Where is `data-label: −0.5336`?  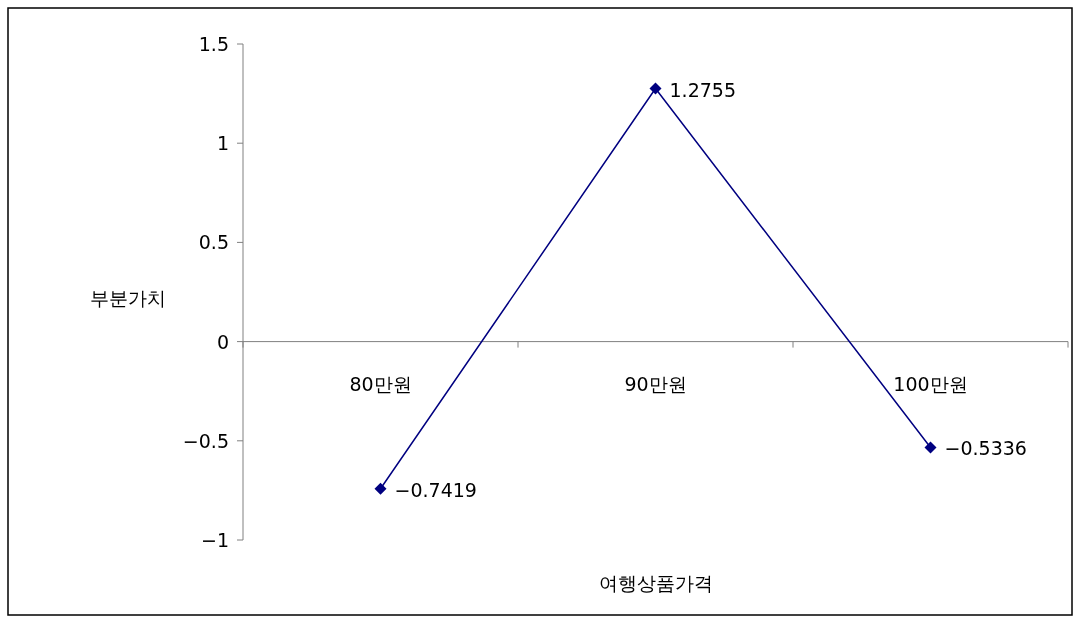
data-label: −0.5336 is located at coordinates (985, 448).